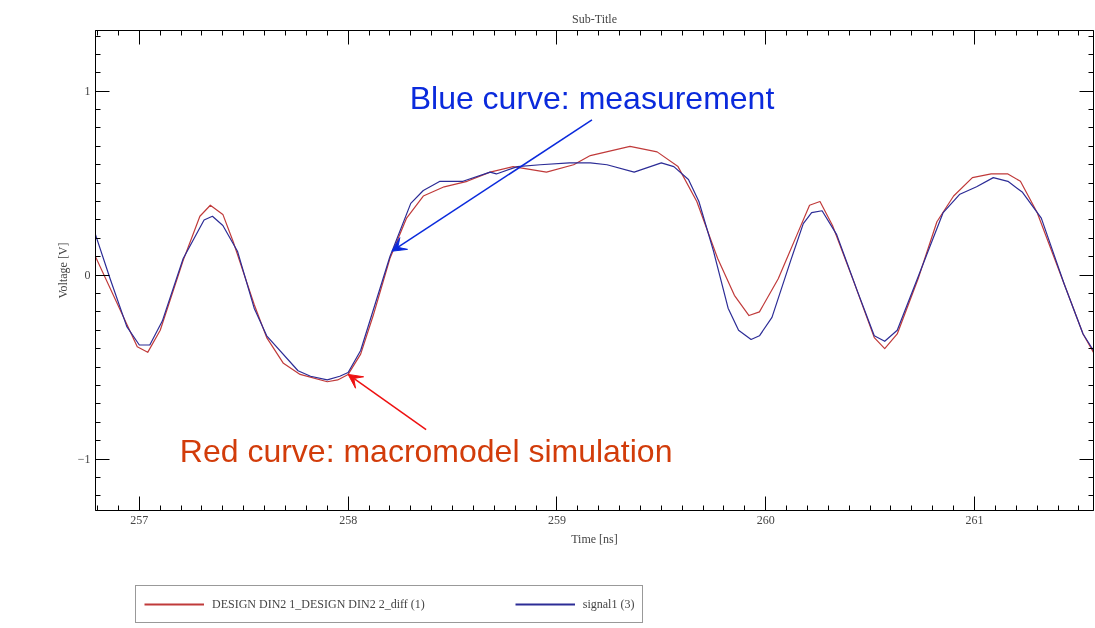 The height and width of the screenshot is (628, 1095). Describe the element at coordinates (974, 519) in the screenshot. I see `x-tick-label: 261` at that location.